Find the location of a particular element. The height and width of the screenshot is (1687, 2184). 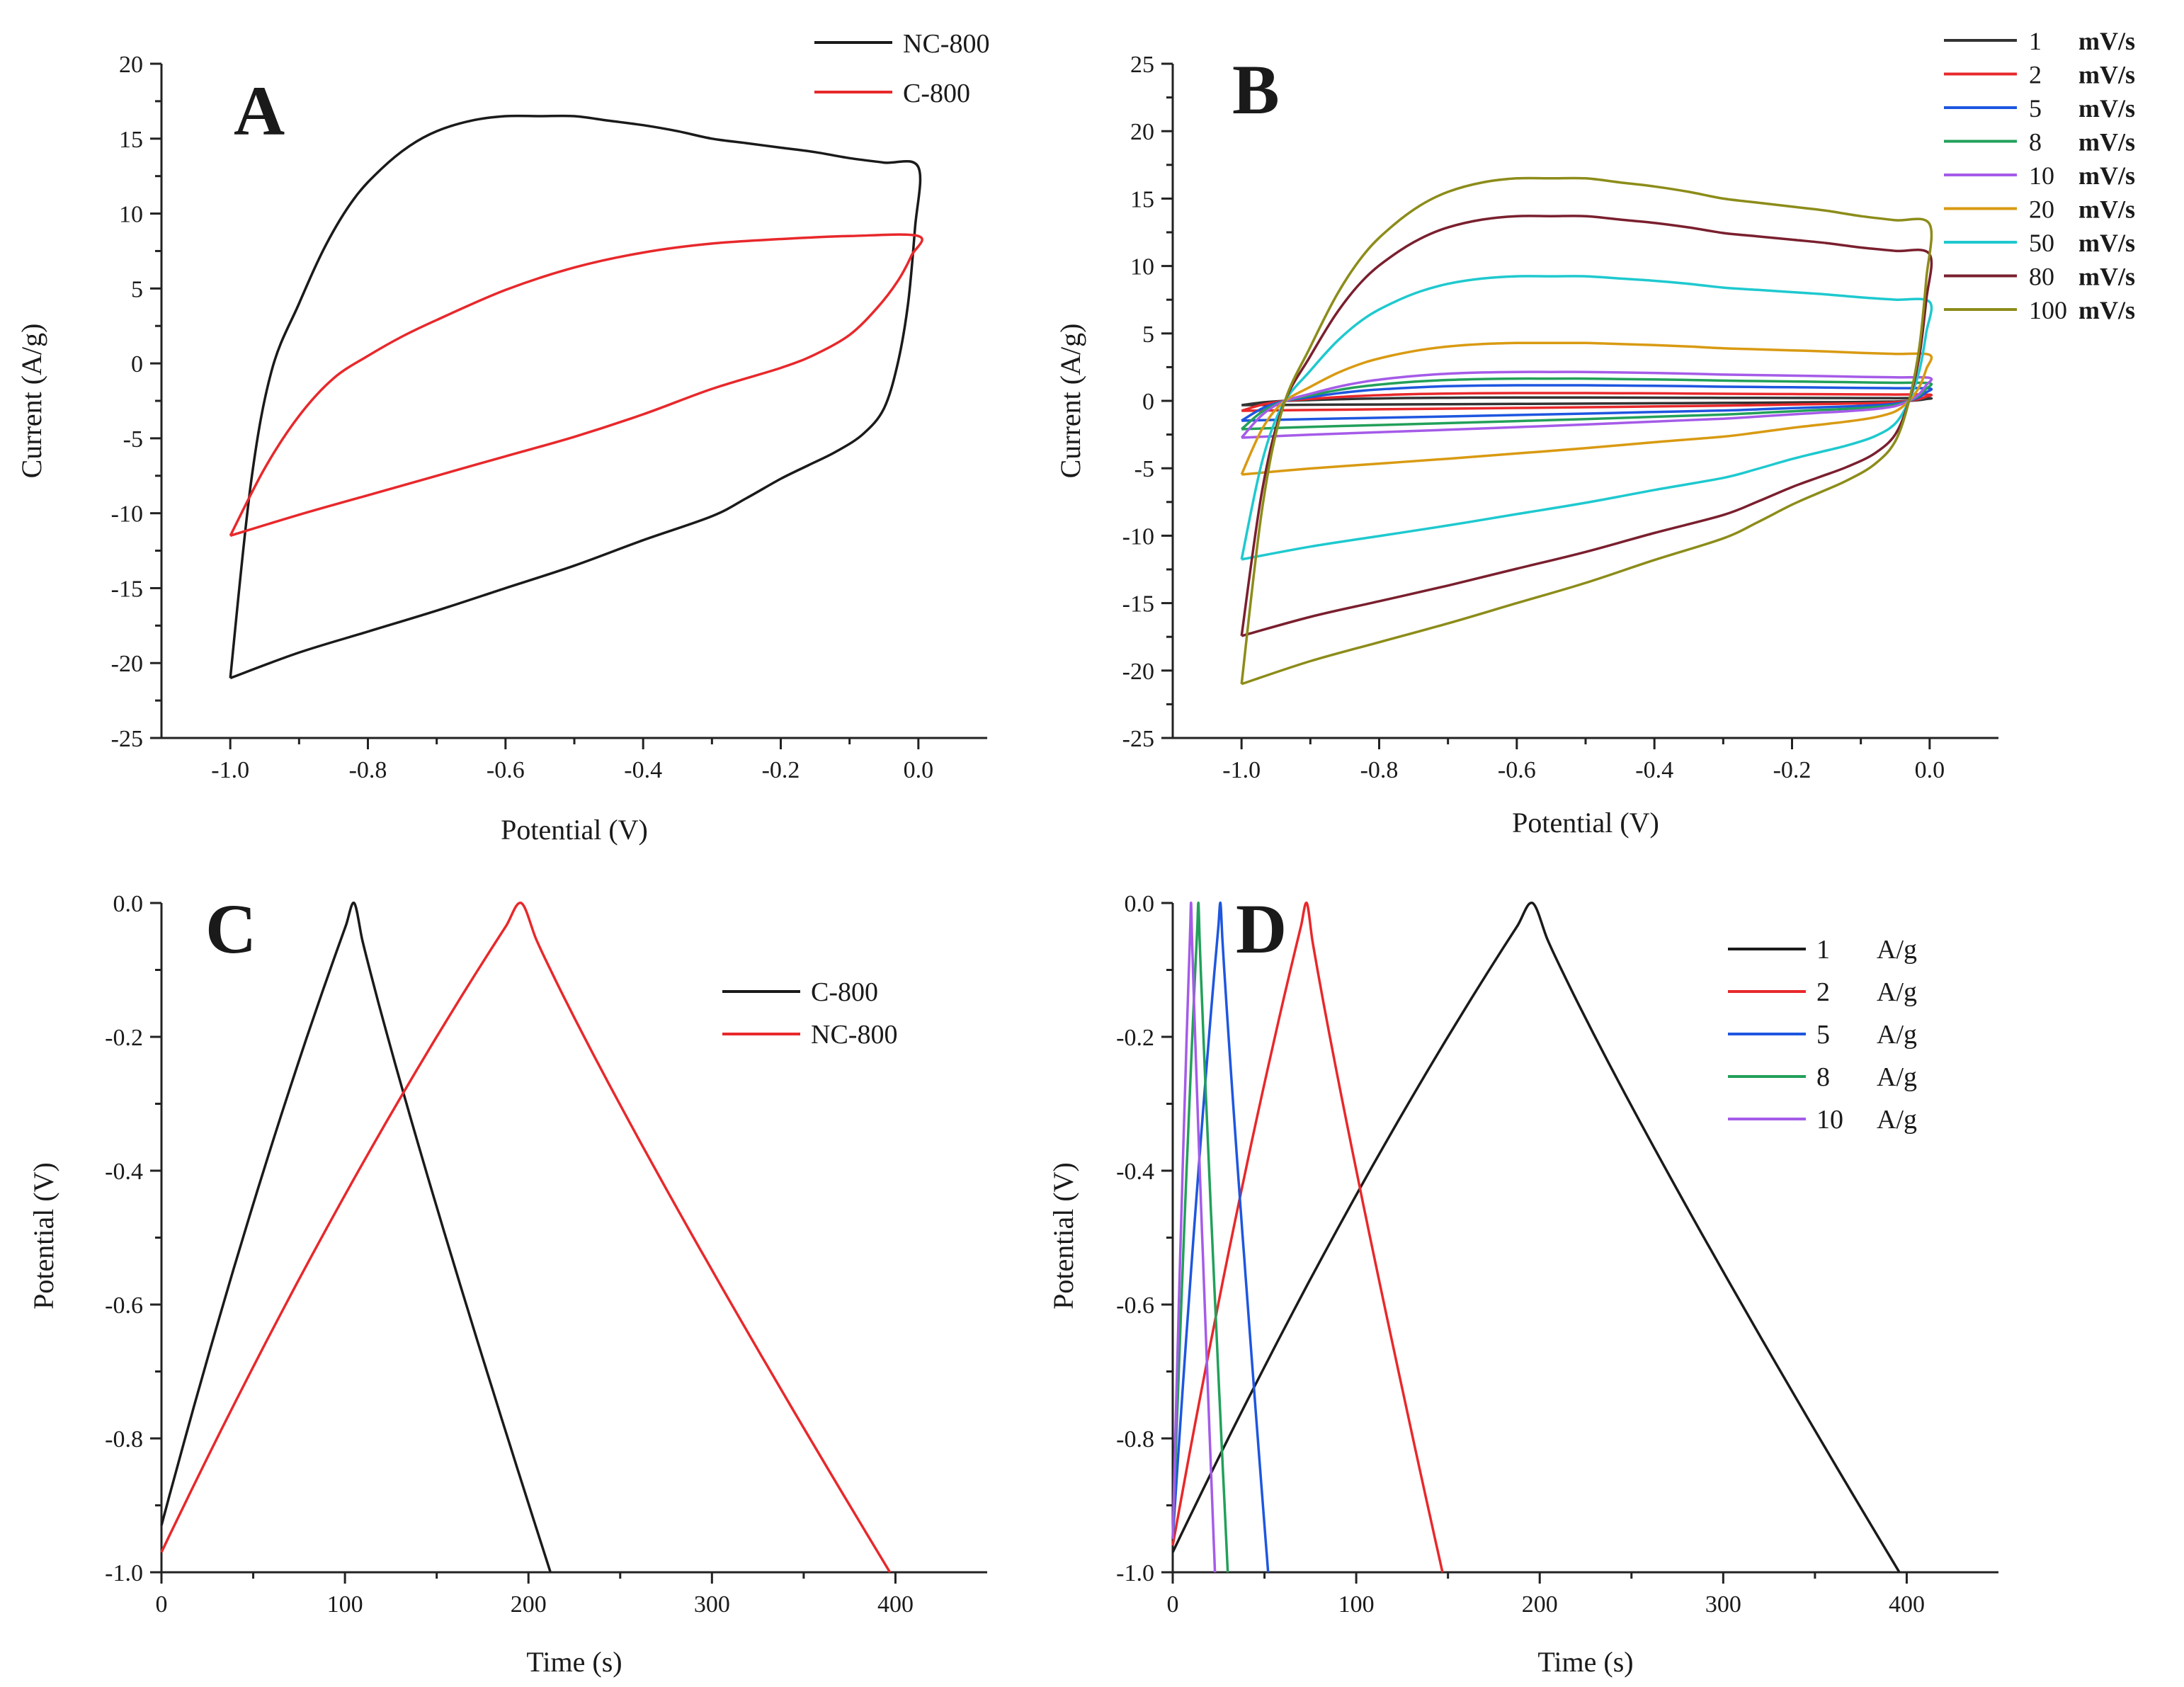

x-tick-label: 300 is located at coordinates (1723, 1605).